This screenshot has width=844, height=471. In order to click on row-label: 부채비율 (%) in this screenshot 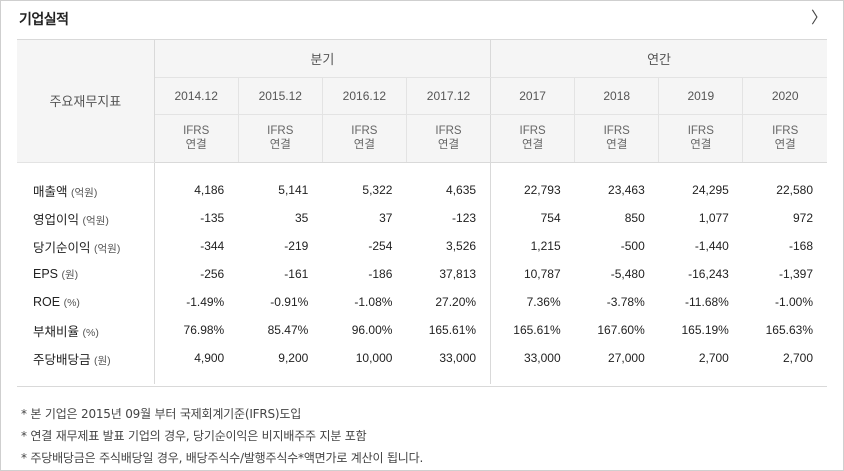, I will do `click(86, 330)`.